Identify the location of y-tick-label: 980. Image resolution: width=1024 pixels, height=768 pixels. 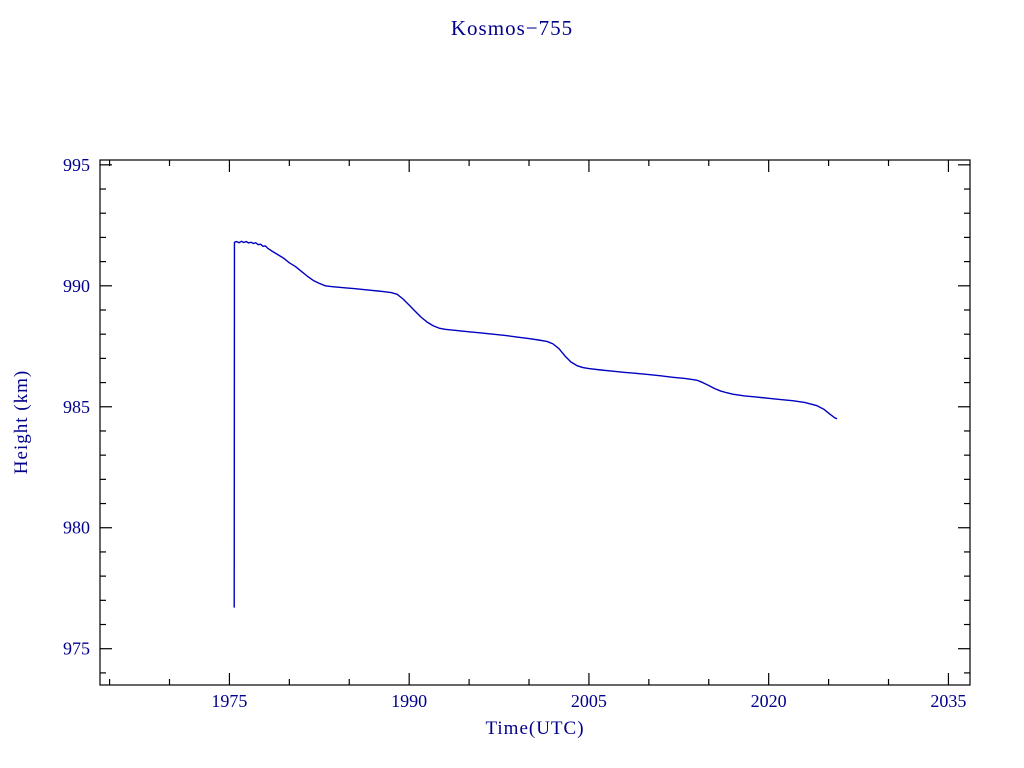
(76, 528).